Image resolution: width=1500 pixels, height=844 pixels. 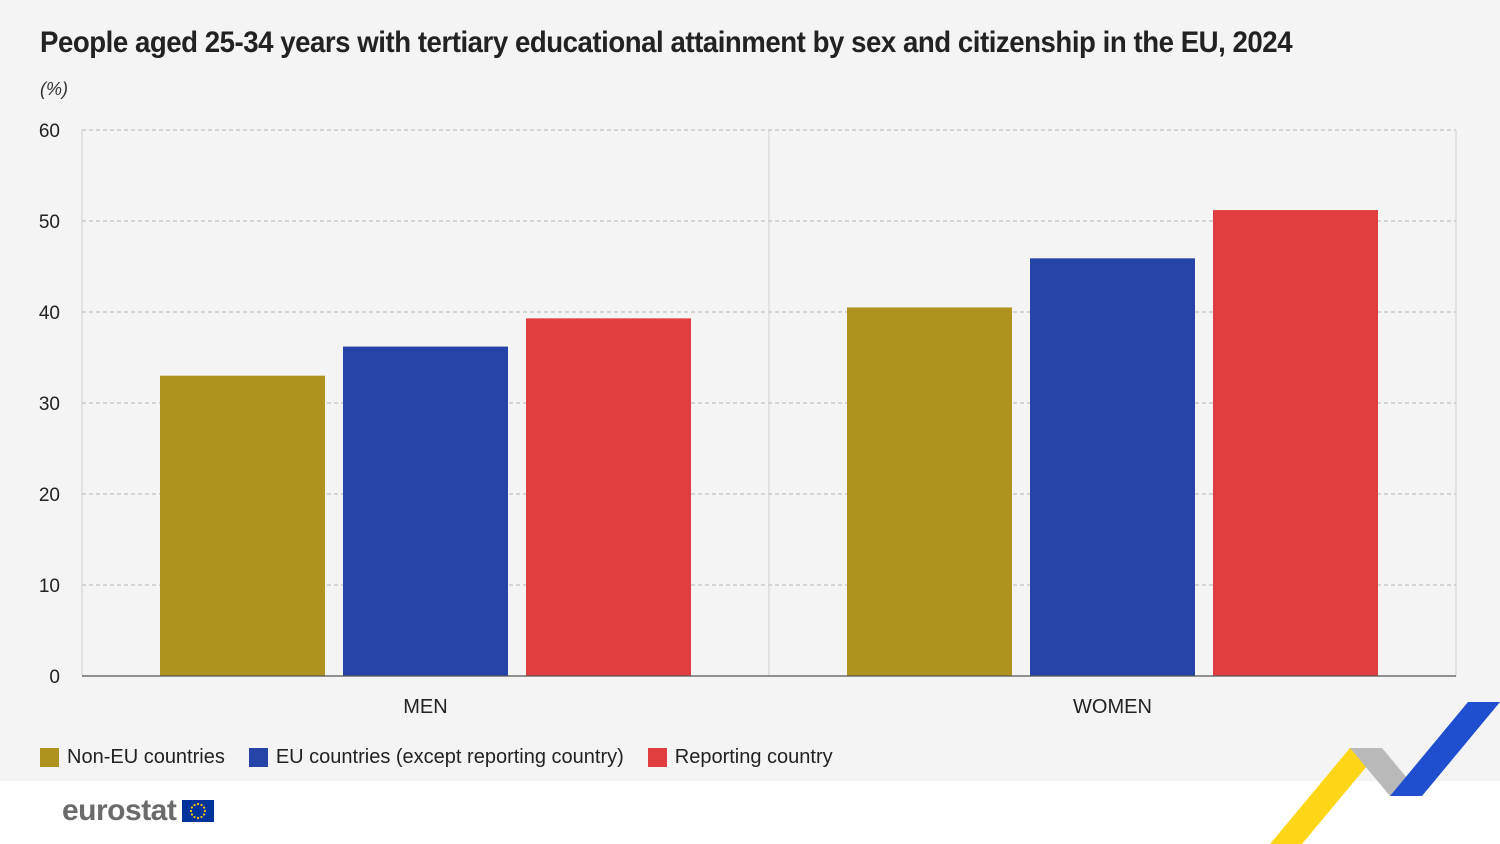 I want to click on legend-item-2: Reporting country, so click(x=740, y=757).